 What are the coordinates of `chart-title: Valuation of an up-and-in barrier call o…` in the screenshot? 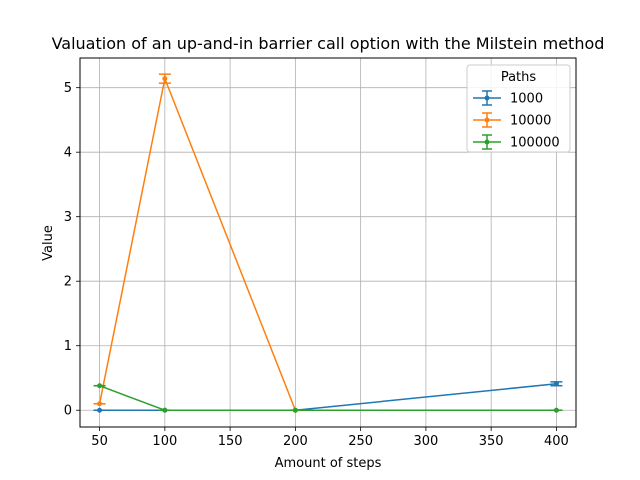 It's located at (328, 43).